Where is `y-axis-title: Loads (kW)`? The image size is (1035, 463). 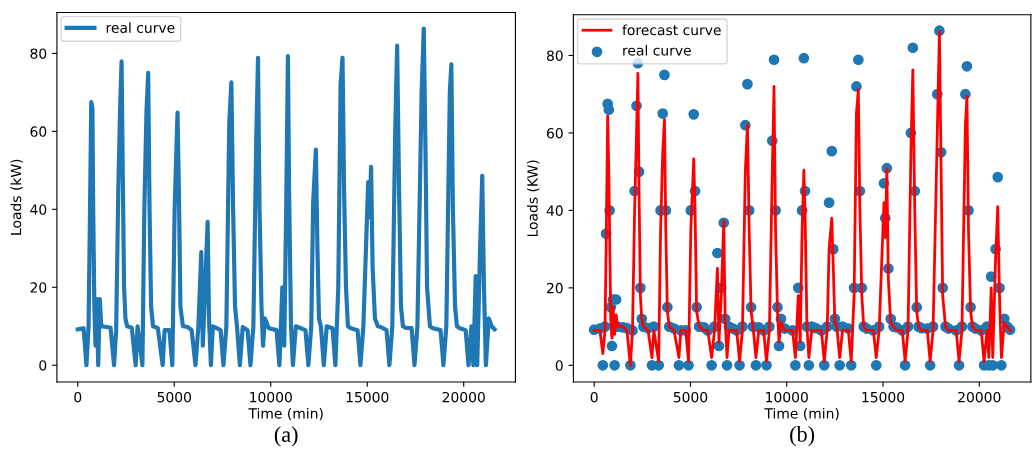
y-axis-title: Loads (kW) is located at coordinates (16, 197).